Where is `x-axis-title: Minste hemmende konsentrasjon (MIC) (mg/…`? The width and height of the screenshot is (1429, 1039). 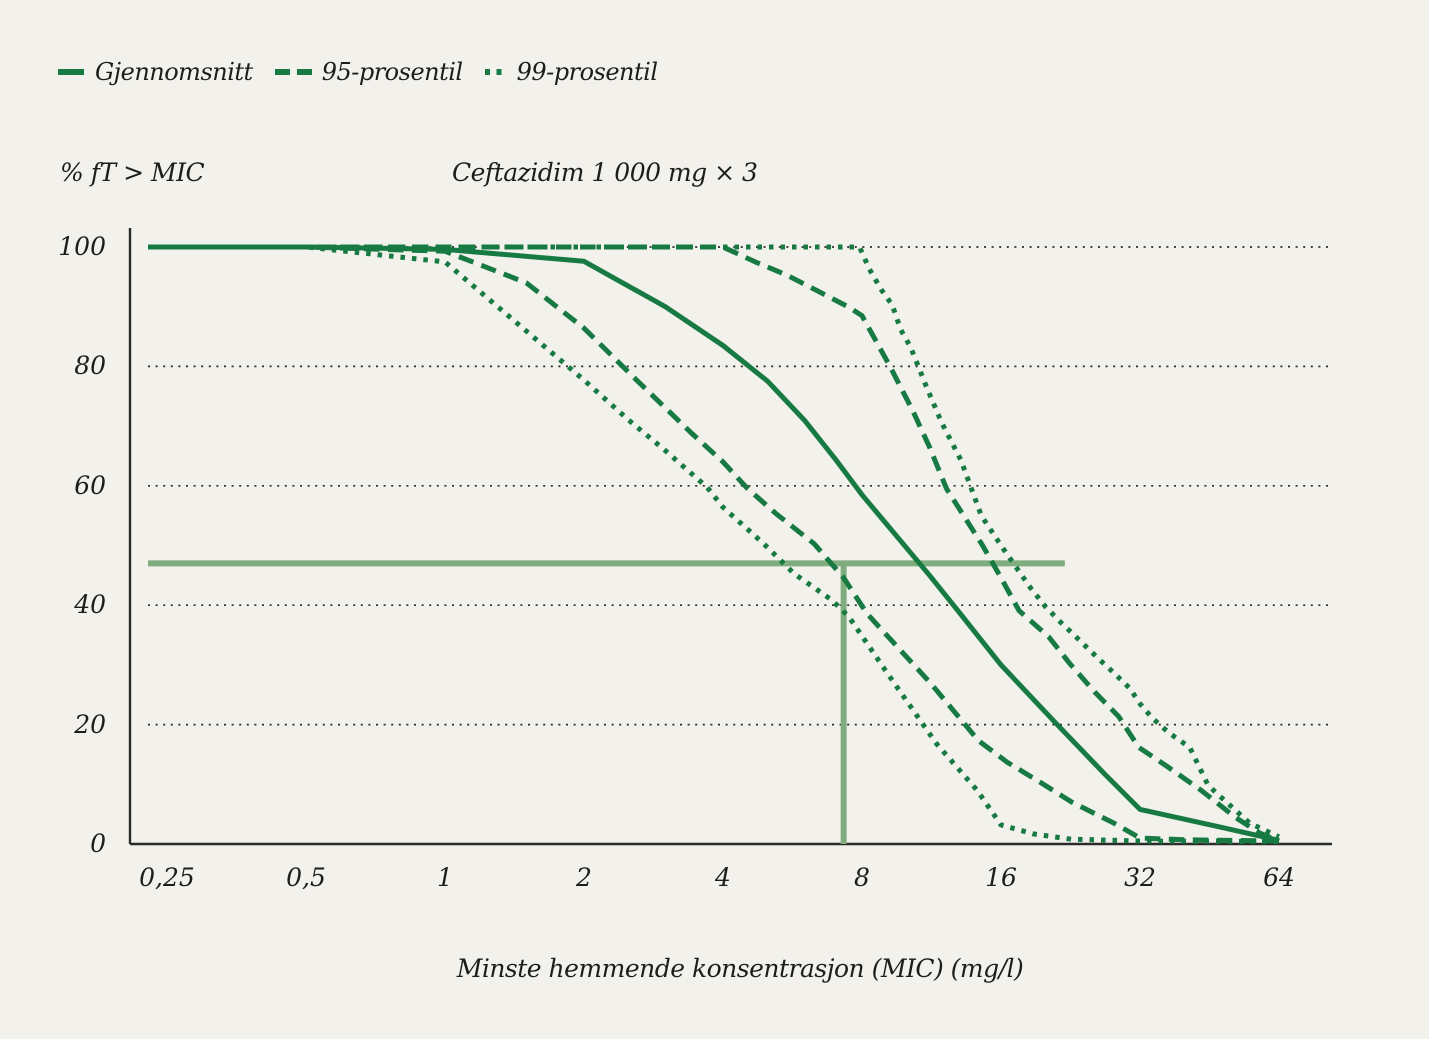 x-axis-title: Minste hemmende konsentrasjon (MIC) (mg/… is located at coordinates (740, 968).